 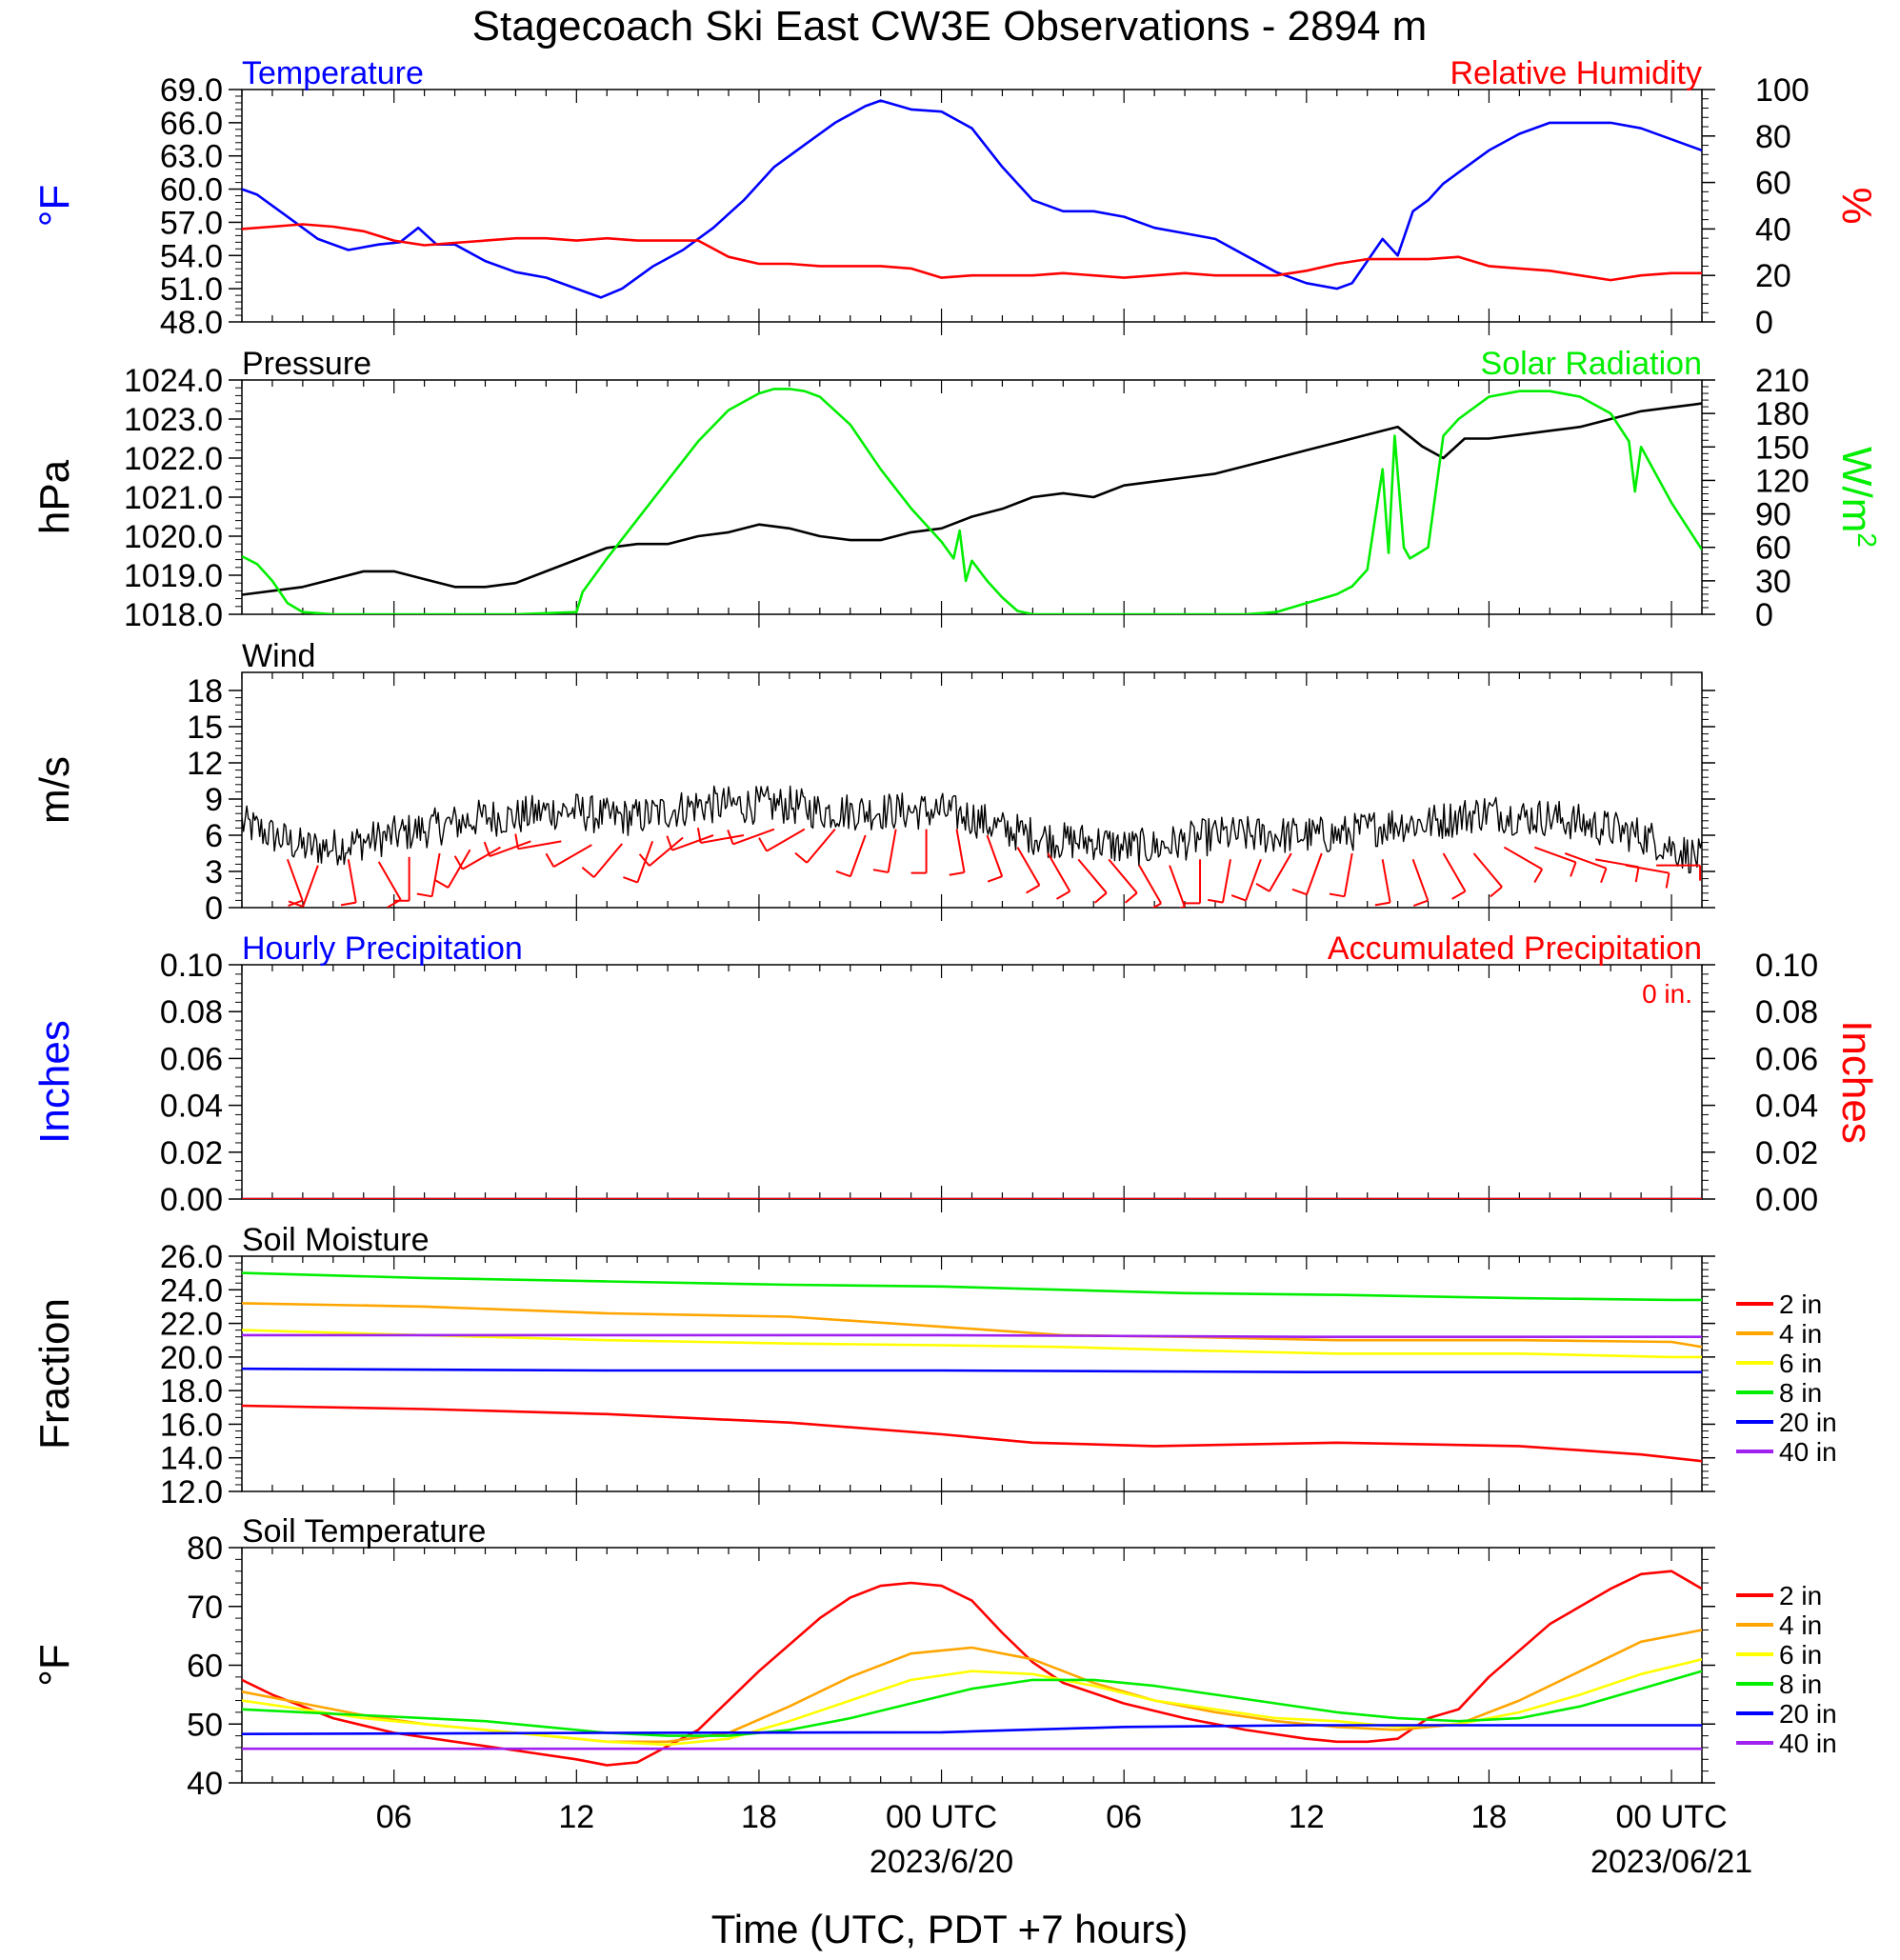 What do you see at coordinates (191, 1492) in the screenshot?
I see `y-left-tick-label: 12.0` at bounding box center [191, 1492].